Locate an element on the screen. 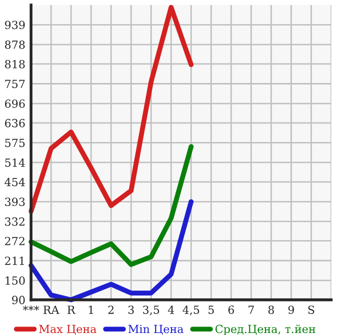 This screenshot has height=335, width=345. x-tick-label: 5 is located at coordinates (211, 310).